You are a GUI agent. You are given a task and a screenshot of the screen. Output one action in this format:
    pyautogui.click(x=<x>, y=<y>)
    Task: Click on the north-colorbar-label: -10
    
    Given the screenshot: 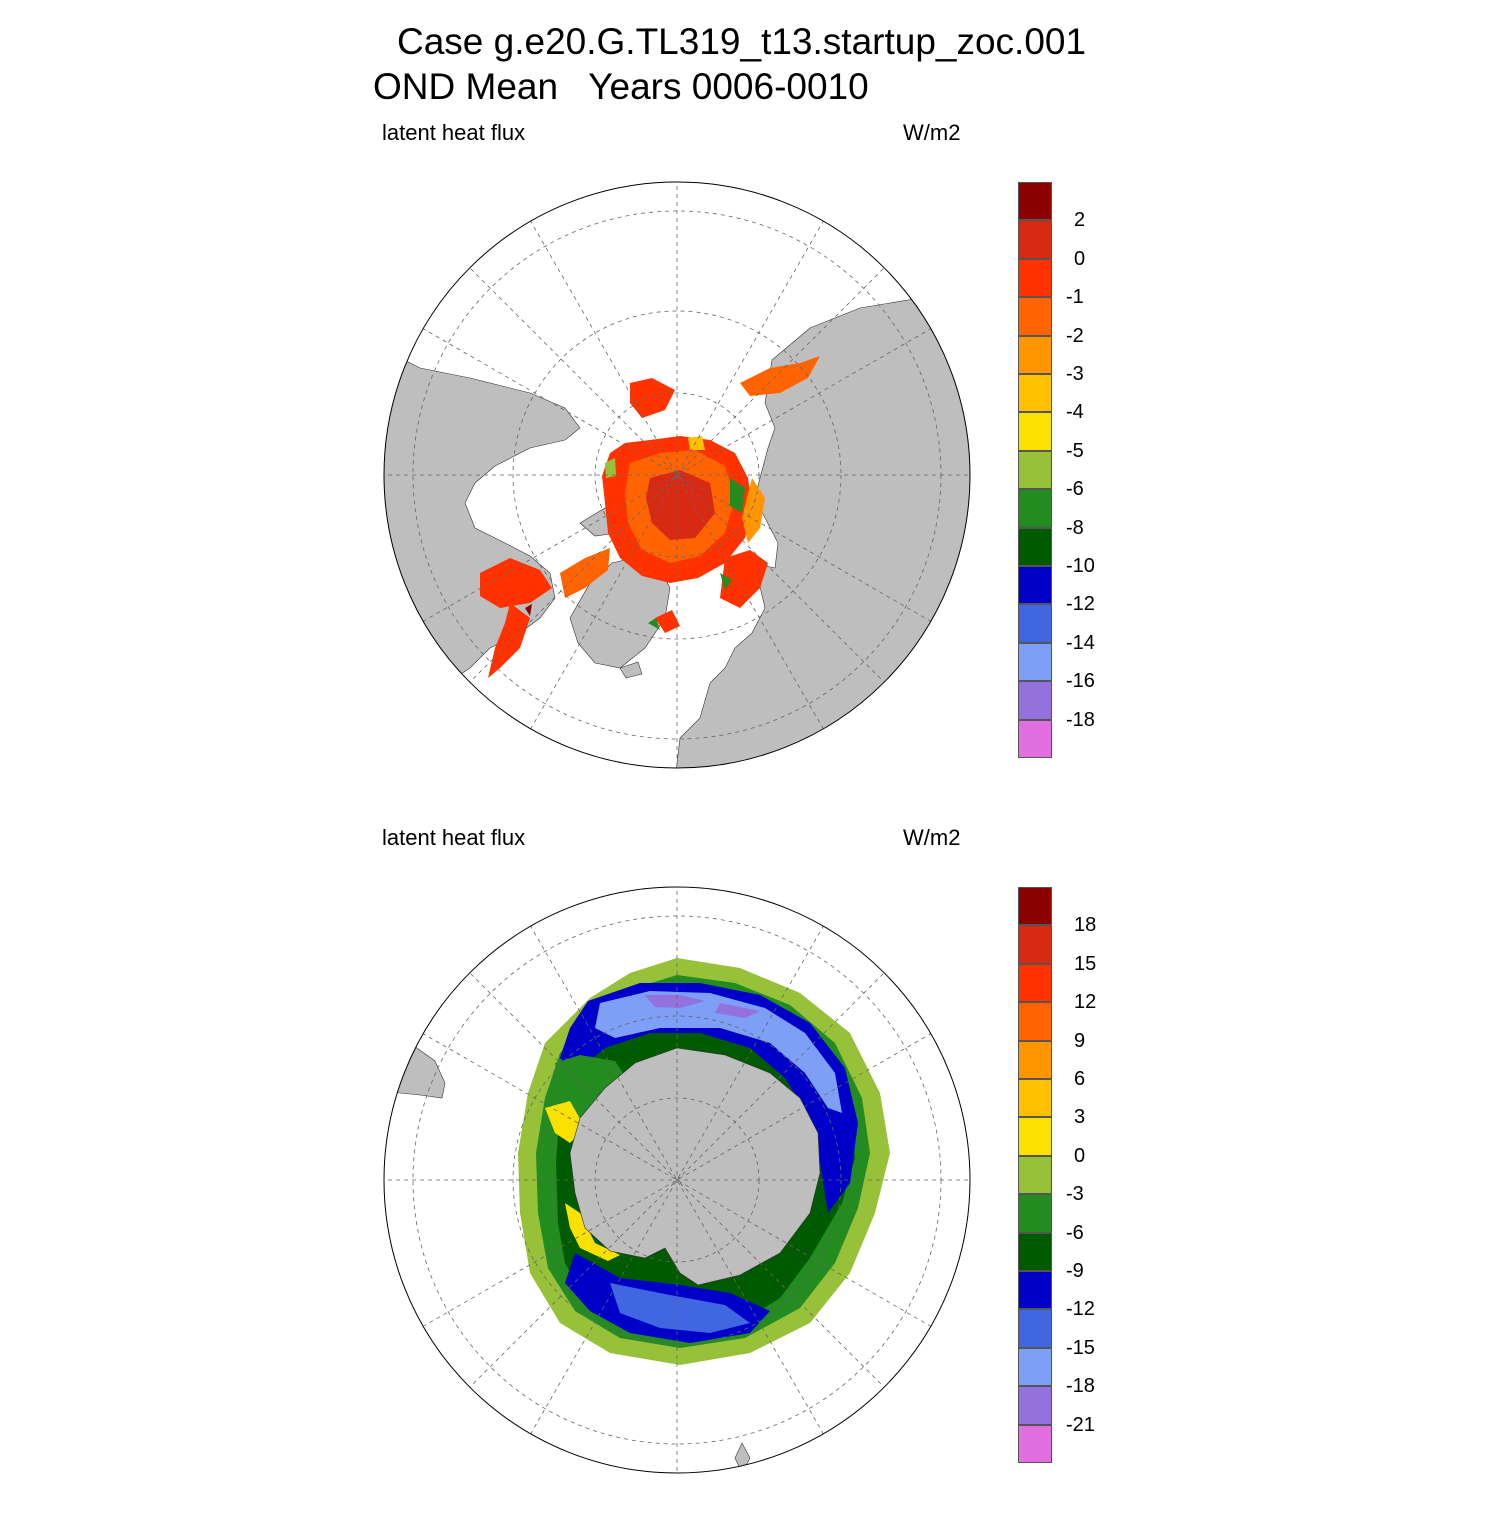 What is the action you would take?
    pyautogui.click(x=1080, y=566)
    